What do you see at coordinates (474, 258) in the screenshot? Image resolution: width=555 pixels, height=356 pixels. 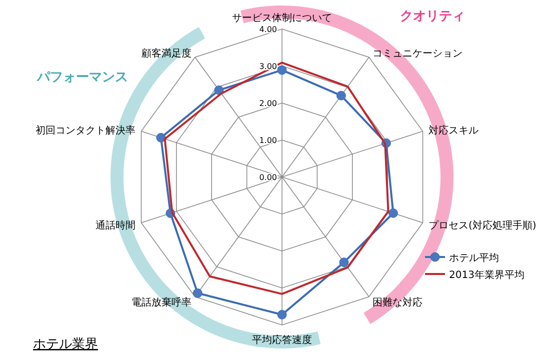 I see `legend-label: ホテル平均` at bounding box center [474, 258].